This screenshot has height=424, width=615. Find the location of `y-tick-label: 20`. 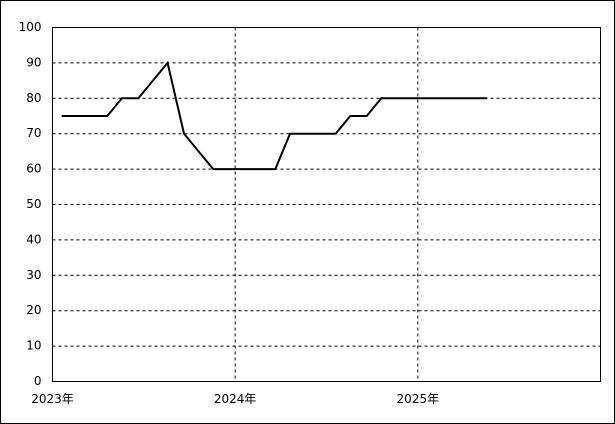

y-tick-label: 20 is located at coordinates (33, 310).